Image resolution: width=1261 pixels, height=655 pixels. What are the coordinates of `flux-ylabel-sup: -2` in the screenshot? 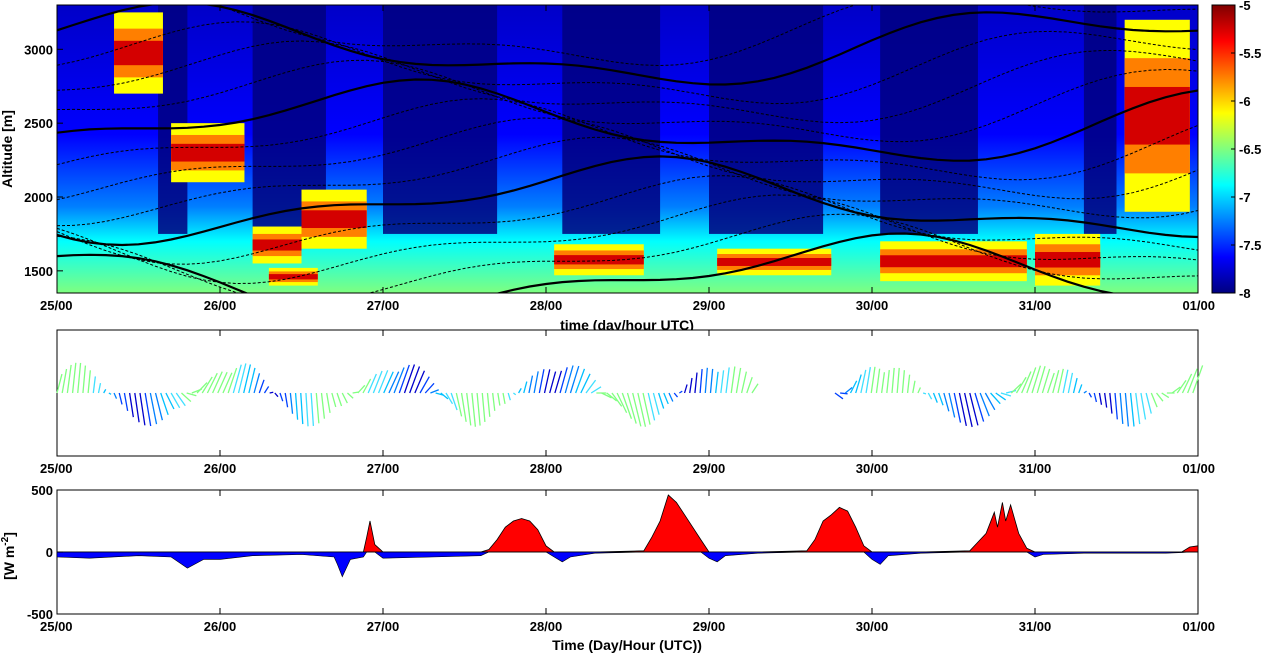 It's located at (5, 540).